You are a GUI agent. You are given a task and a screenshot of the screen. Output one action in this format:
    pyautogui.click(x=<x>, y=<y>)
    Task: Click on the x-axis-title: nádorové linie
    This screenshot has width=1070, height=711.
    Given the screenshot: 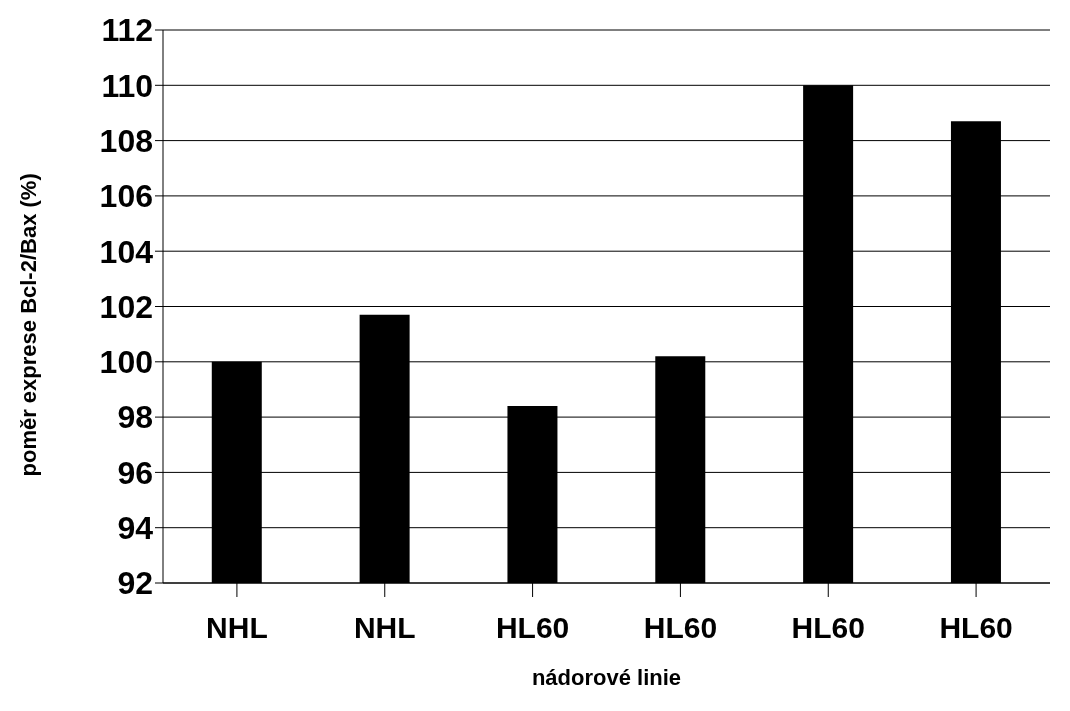 What is the action you would take?
    pyautogui.click(x=606, y=677)
    